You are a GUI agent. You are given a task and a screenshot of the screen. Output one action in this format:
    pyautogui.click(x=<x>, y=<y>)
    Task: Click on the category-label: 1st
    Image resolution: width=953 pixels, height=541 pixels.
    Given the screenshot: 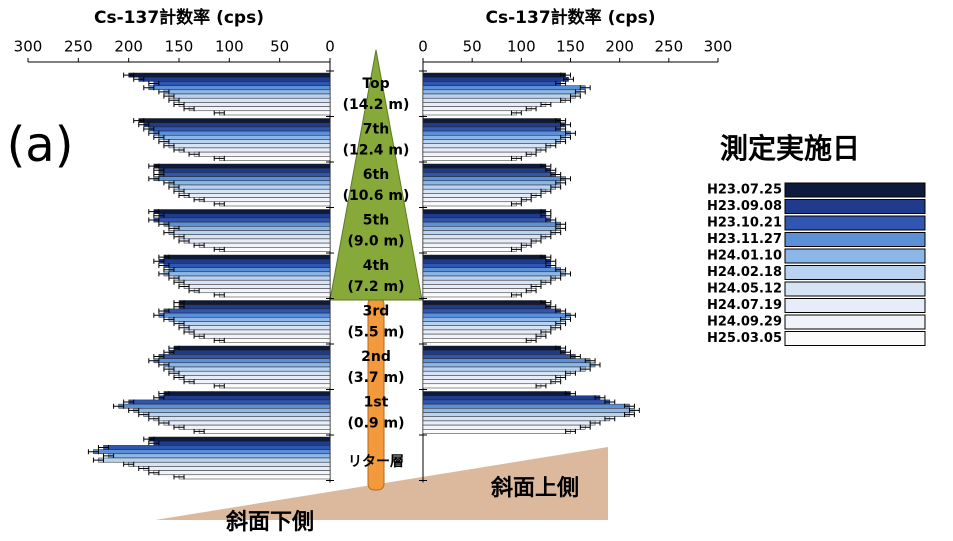 What is the action you would take?
    pyautogui.click(x=376, y=403)
    